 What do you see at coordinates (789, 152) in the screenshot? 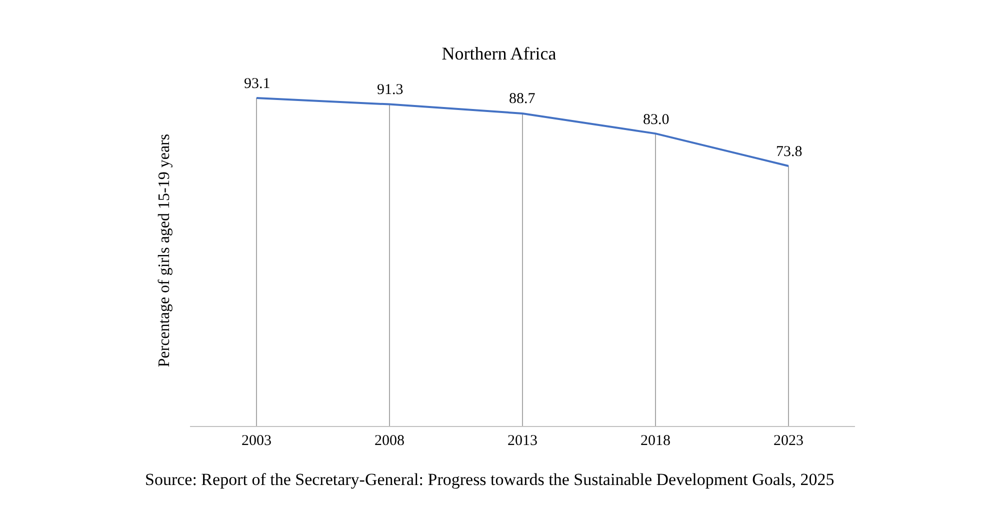
I see `data-label: 73.8` at bounding box center [789, 152].